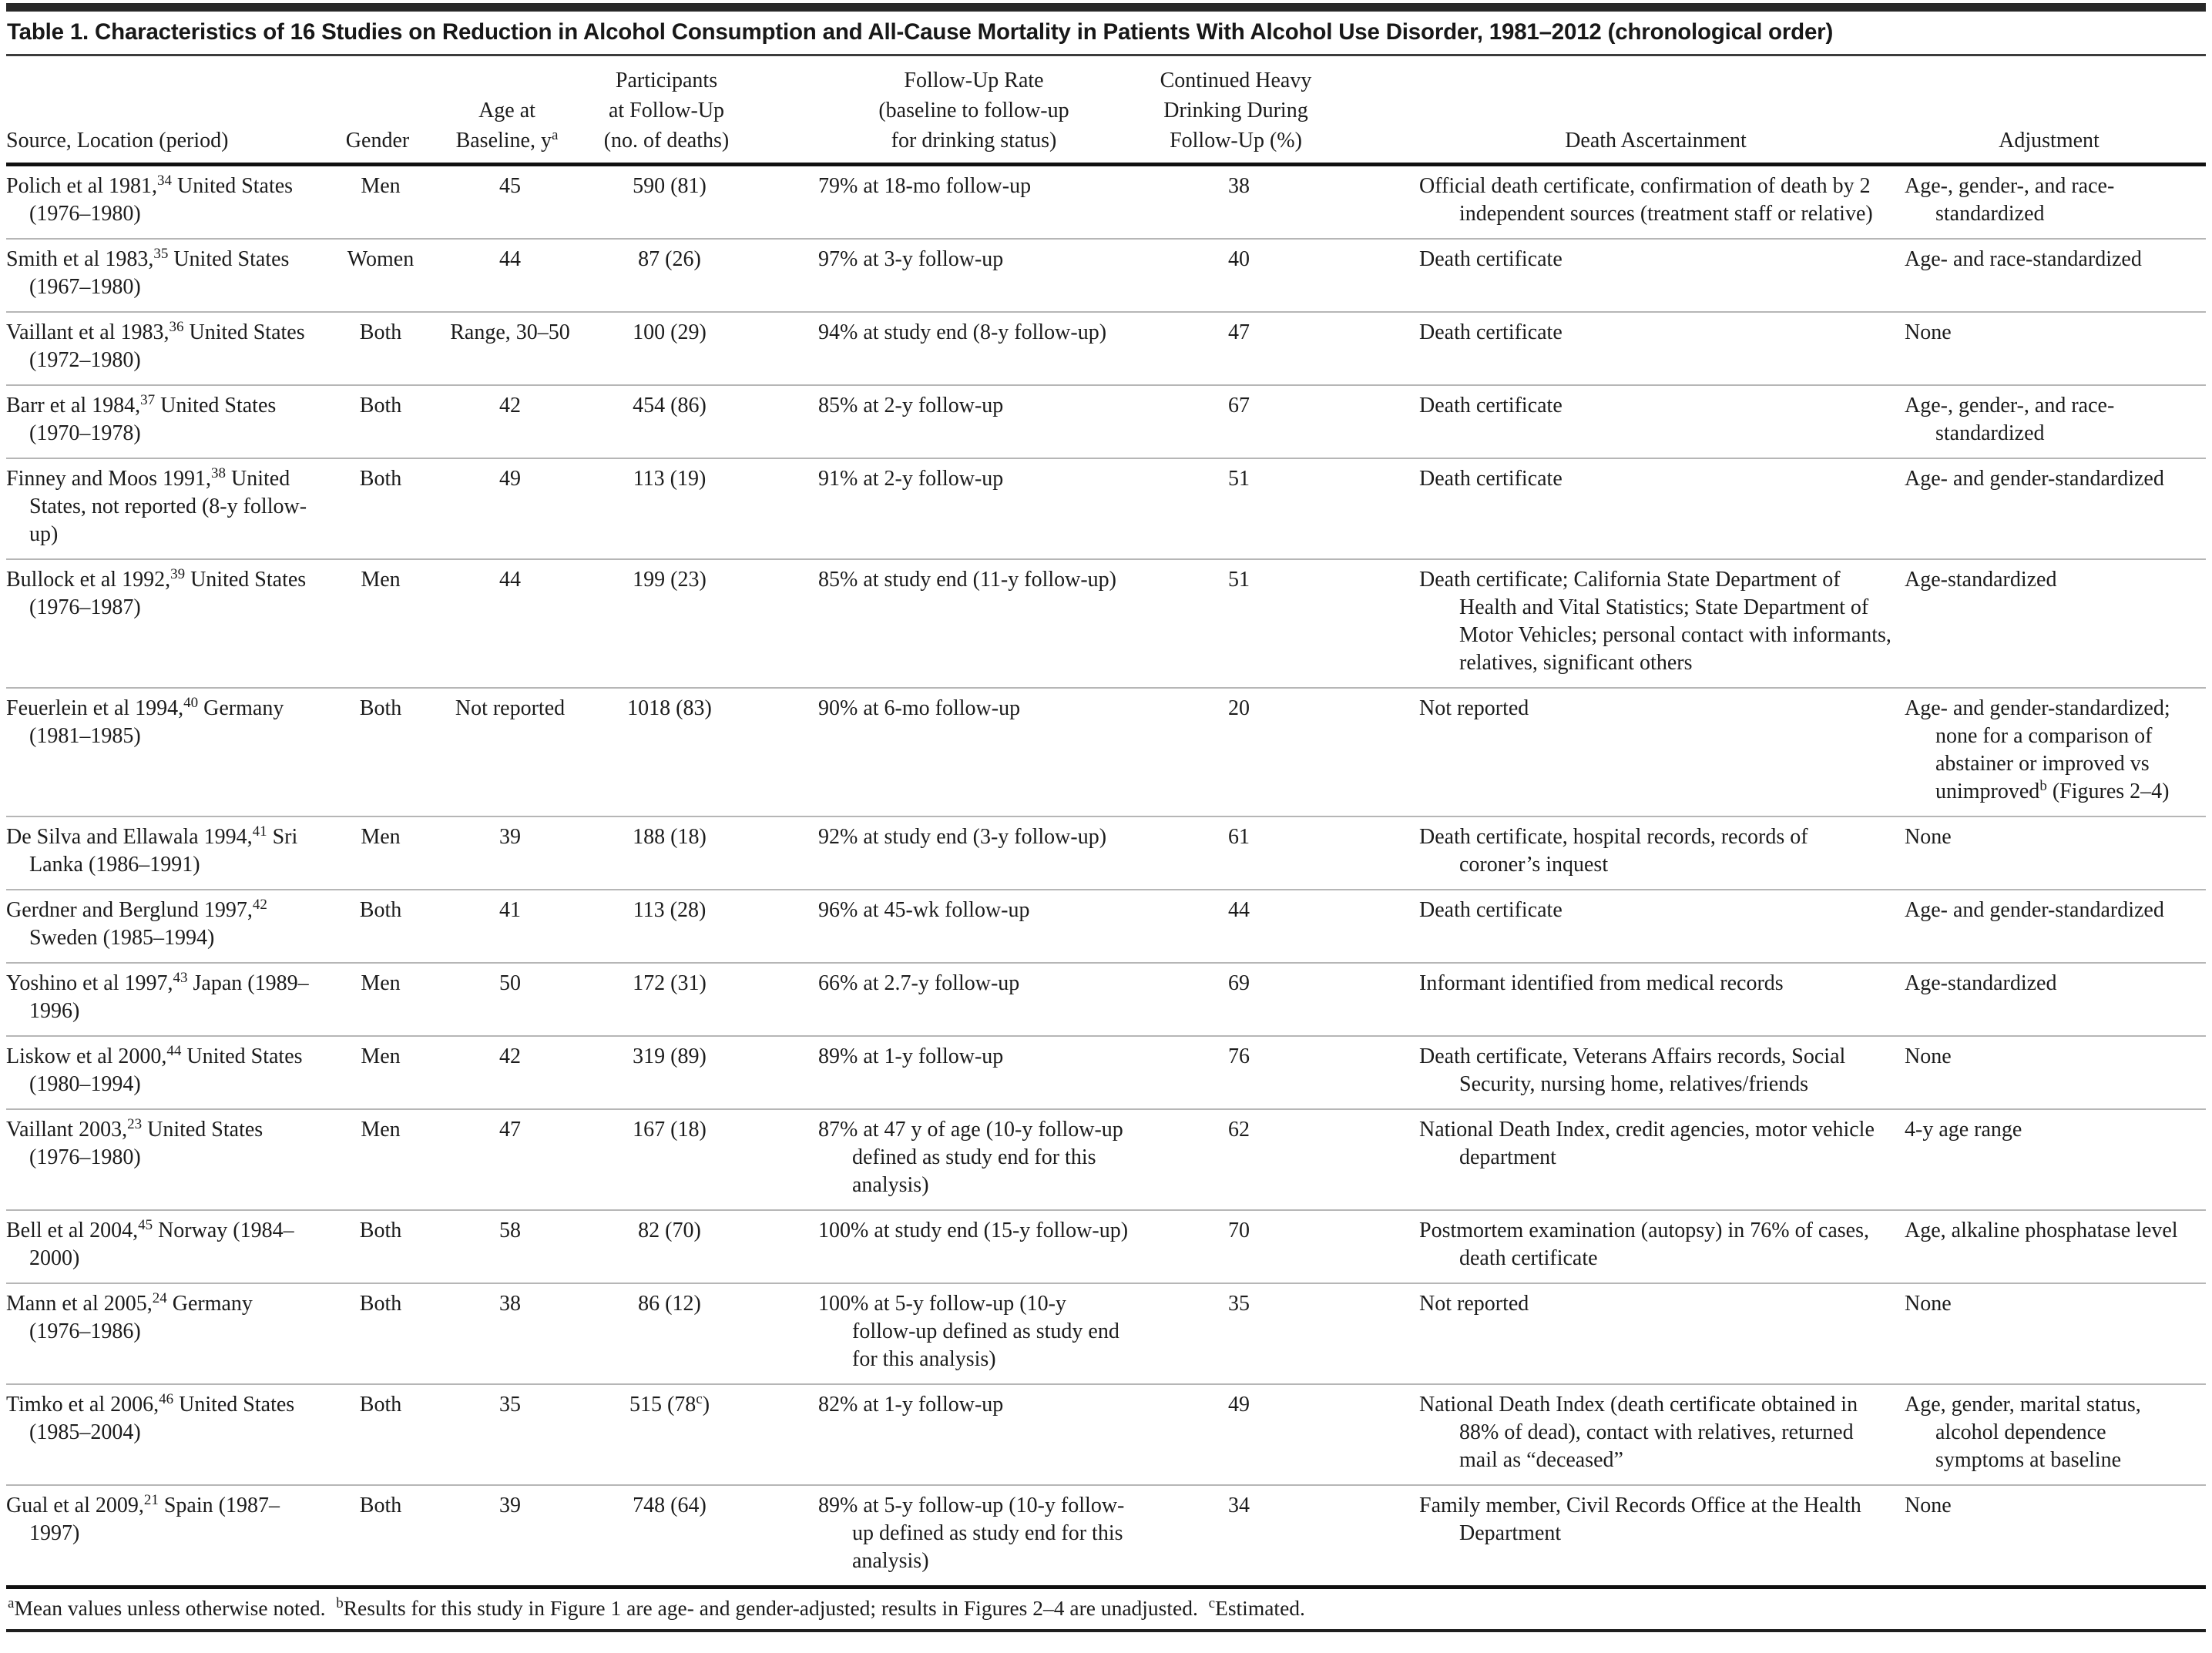 This screenshot has width=2212, height=1653. Describe the element at coordinates (2055, 508) in the screenshot. I see `cell-adjustment: Age- and gender-standardized` at that location.